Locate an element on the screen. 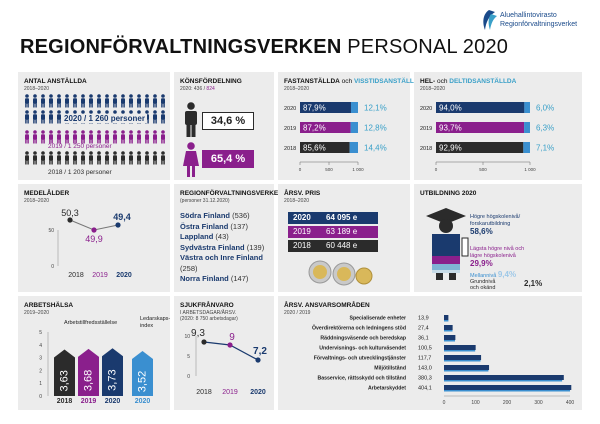 The height and width of the screenshot is (424, 600). utb-item-4-value: 2,1% is located at coordinates (533, 283).